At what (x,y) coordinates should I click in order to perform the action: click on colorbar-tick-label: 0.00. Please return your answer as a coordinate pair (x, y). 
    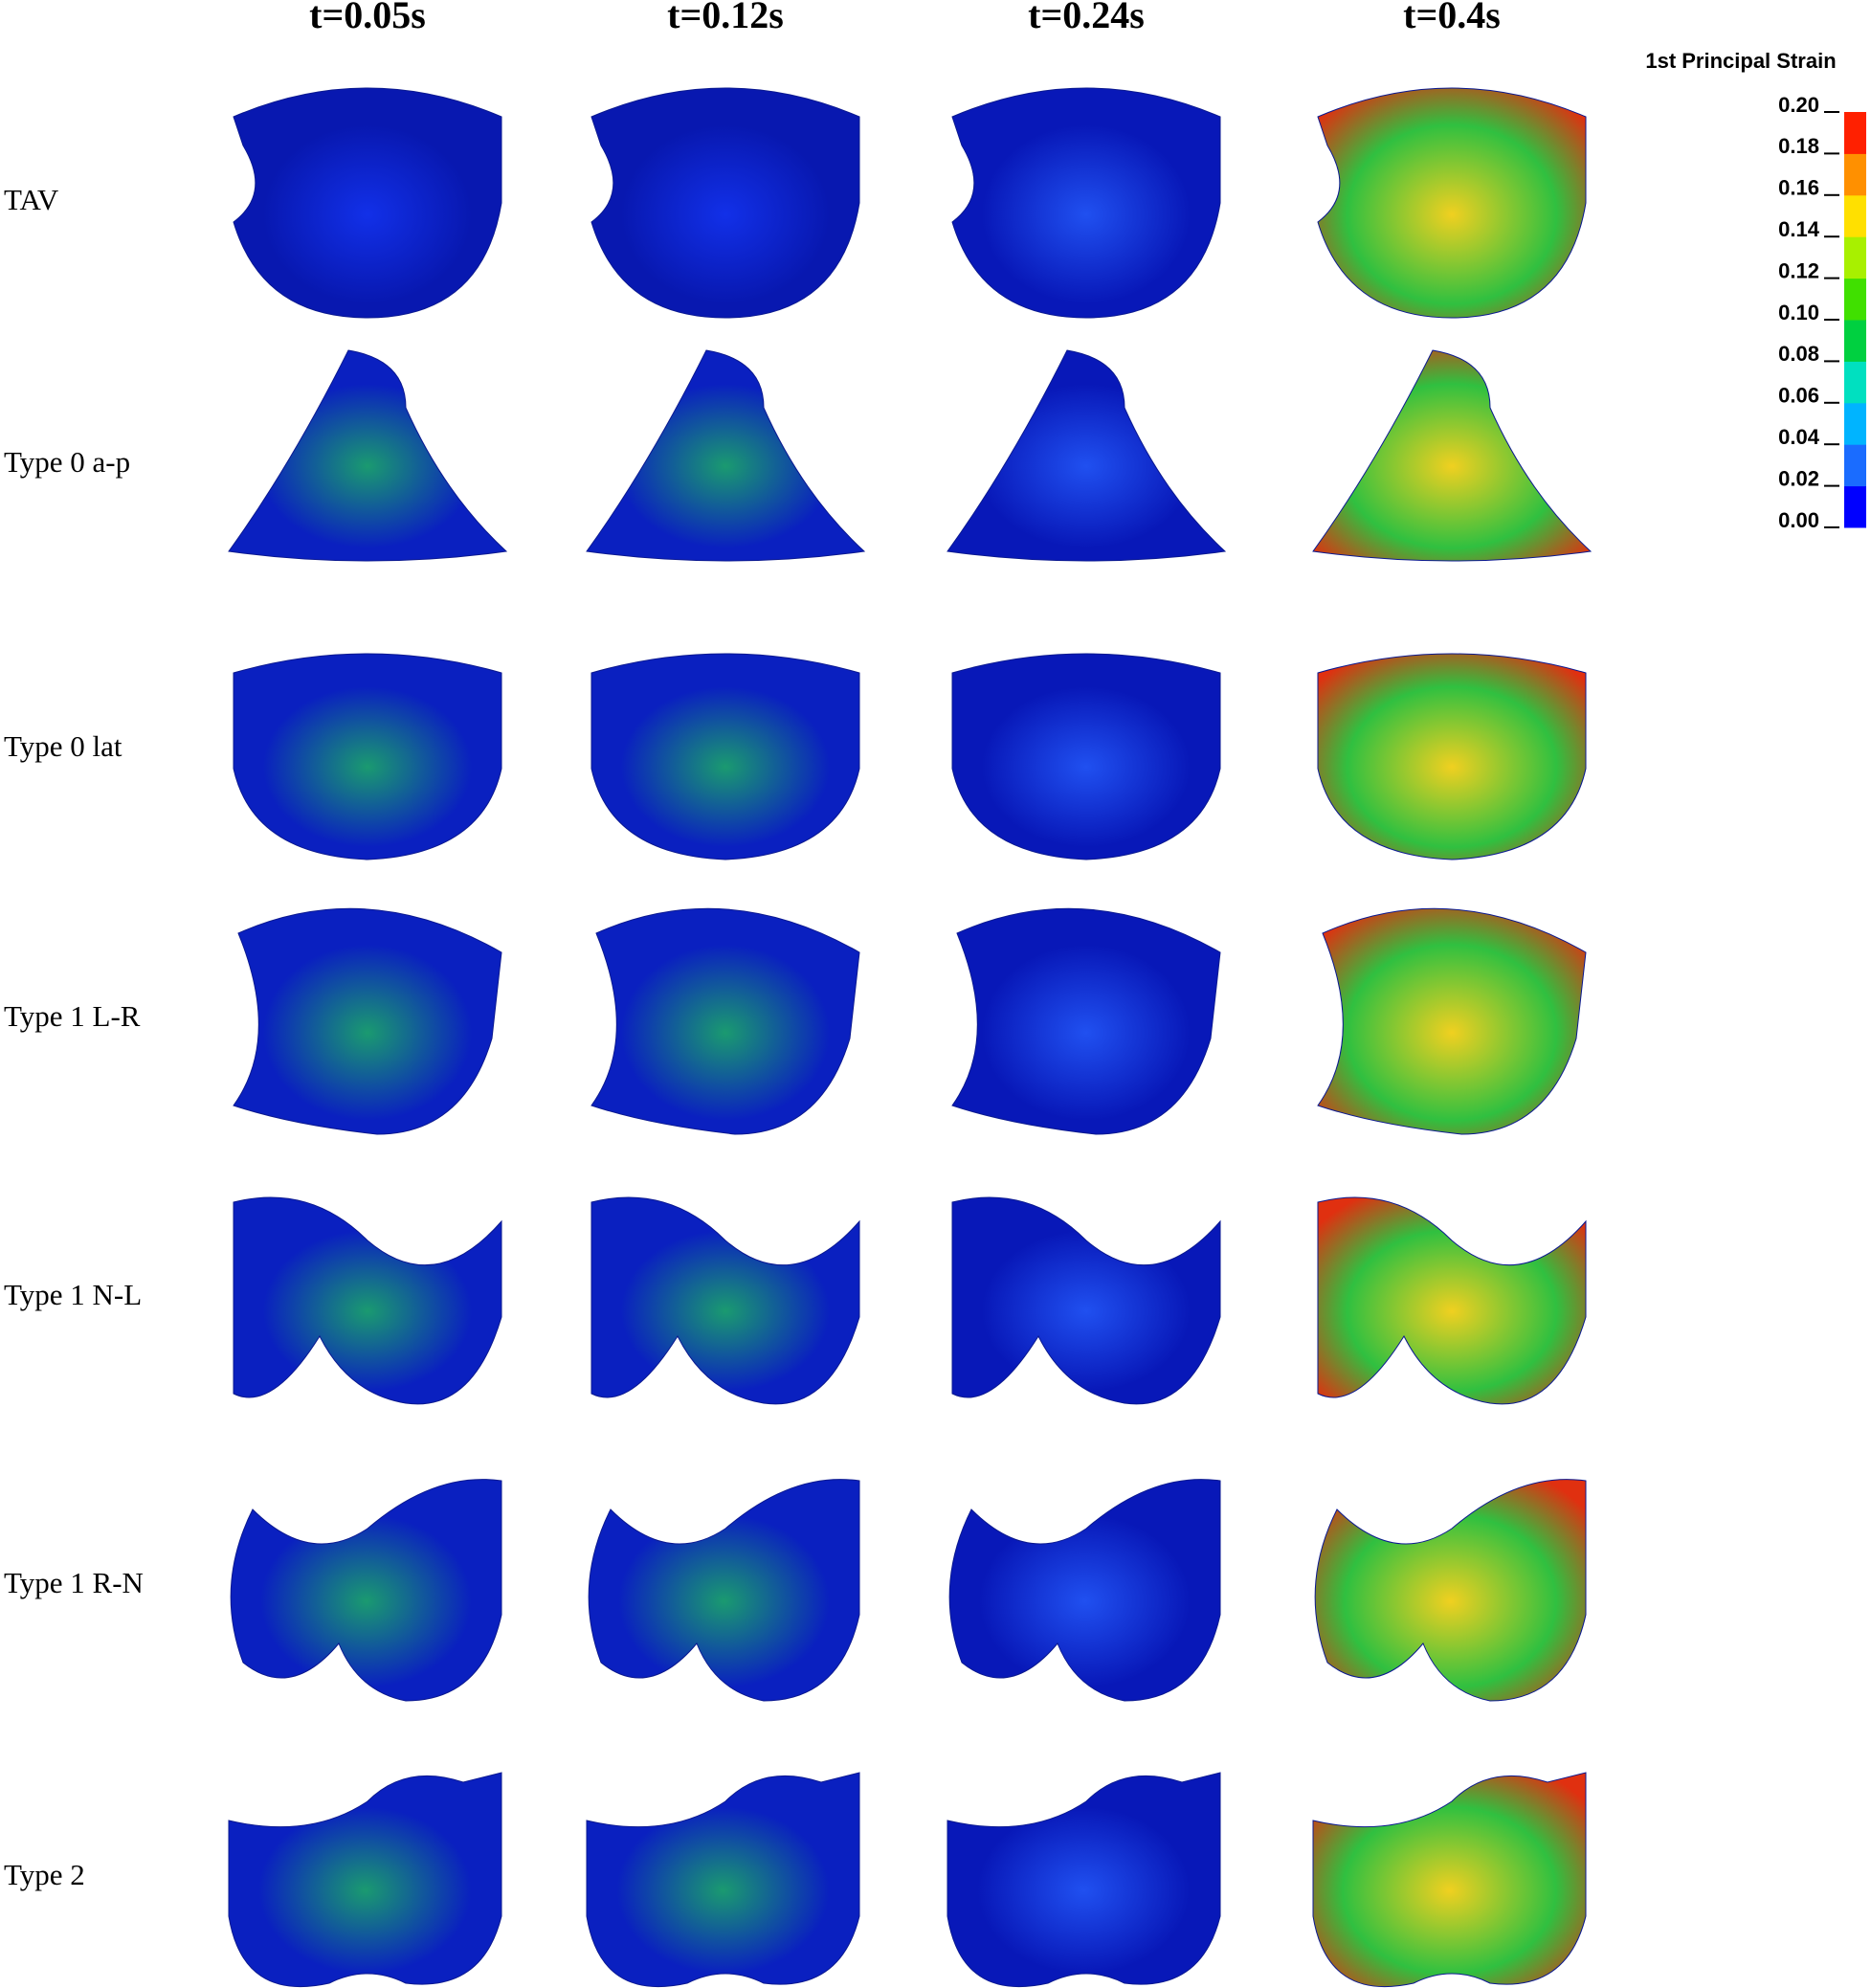
    Looking at the image, I should click on (1799, 520).